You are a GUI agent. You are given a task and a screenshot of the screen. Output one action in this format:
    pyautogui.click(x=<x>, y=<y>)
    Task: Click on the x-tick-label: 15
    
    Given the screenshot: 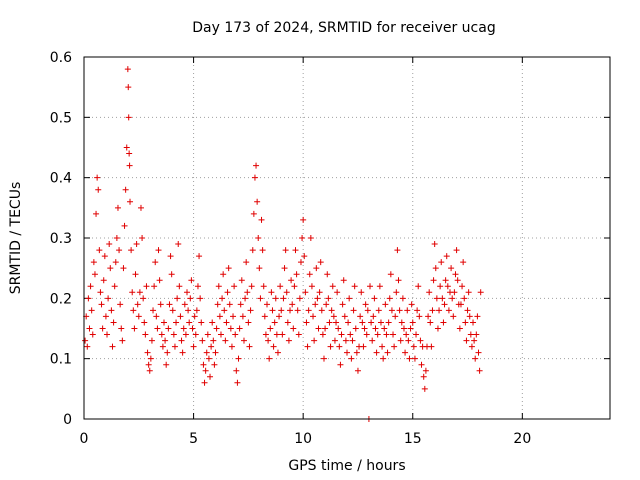 What is the action you would take?
    pyautogui.click(x=413, y=439)
    